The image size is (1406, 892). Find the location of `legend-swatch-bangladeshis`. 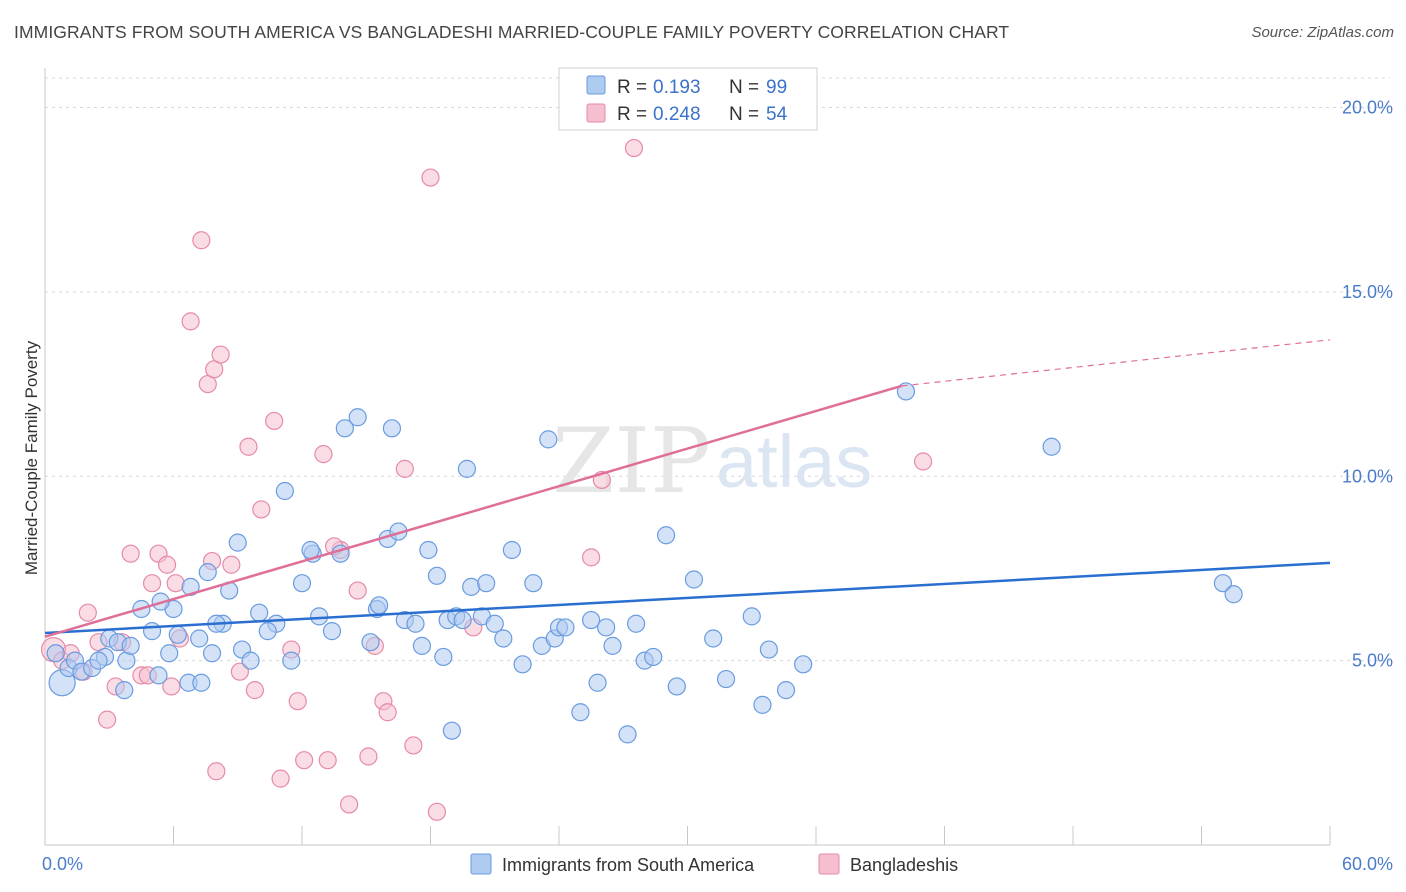

legend-swatch-bangladeshis is located at coordinates (829, 864).